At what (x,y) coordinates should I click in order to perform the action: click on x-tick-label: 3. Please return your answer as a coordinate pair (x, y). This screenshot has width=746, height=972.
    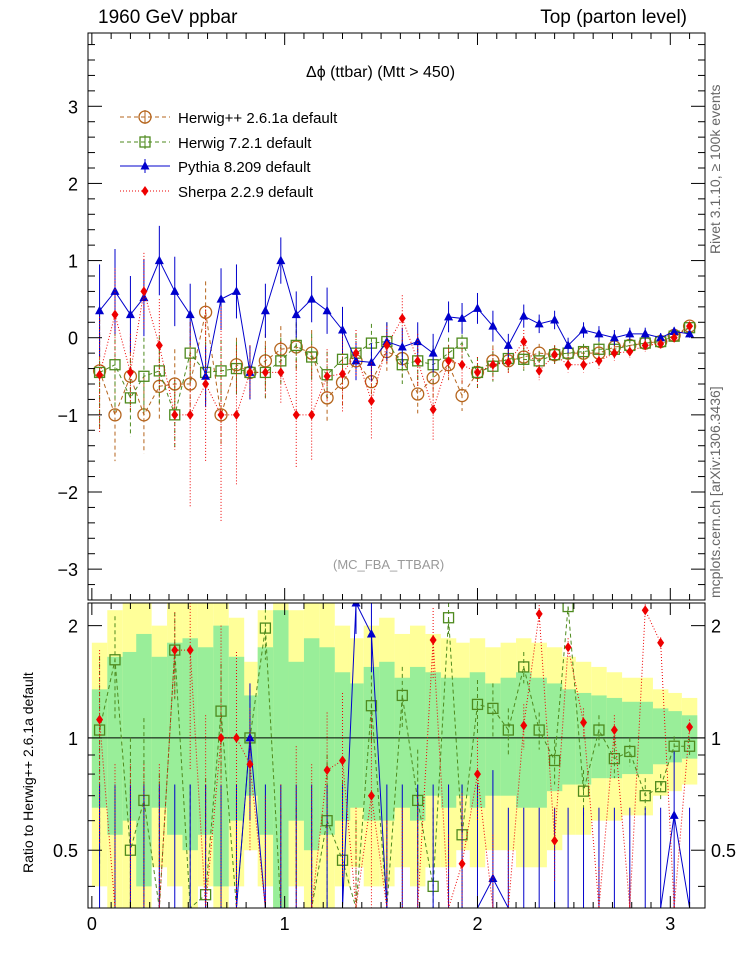
    Looking at the image, I should click on (670, 924).